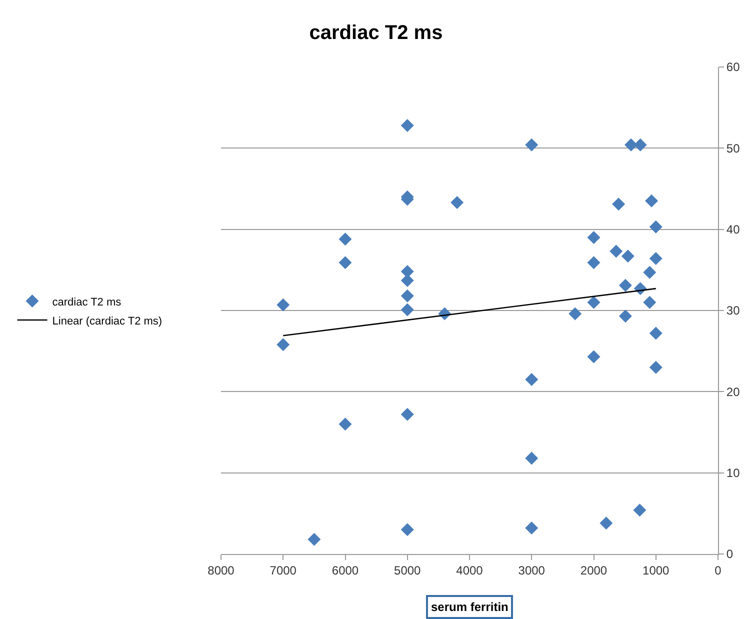  What do you see at coordinates (87, 302) in the screenshot?
I see `legend-label: cardiac T2 ms` at bounding box center [87, 302].